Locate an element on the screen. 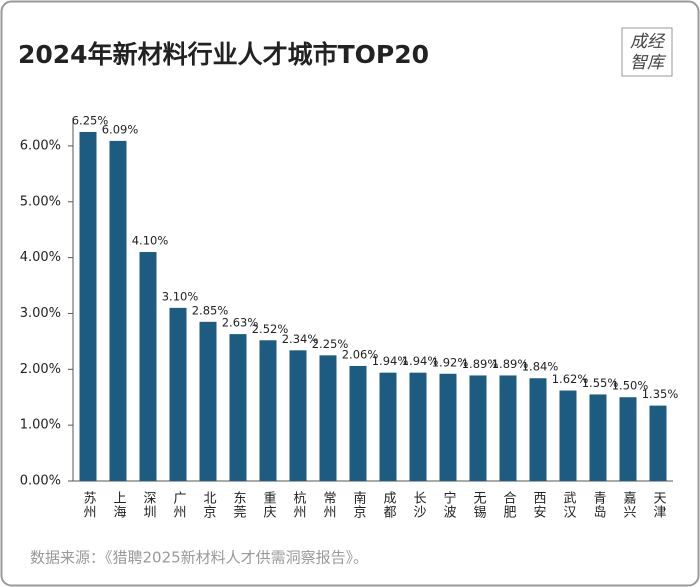  value-label: 4.10% is located at coordinates (150, 241).